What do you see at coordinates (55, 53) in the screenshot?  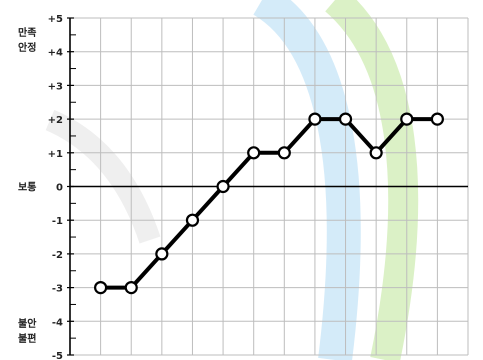 I see `y-tick-label: +4` at bounding box center [55, 53].